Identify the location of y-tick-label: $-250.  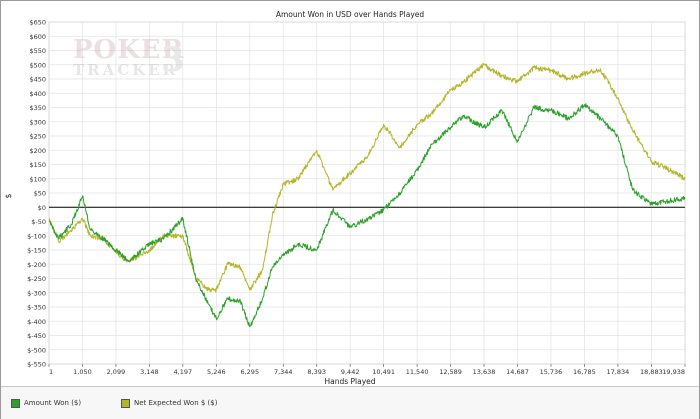
(36, 279).